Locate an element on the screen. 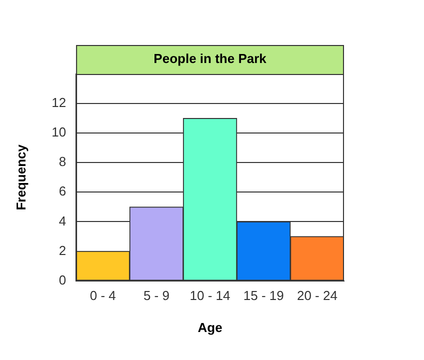 The width and height of the screenshot is (424, 360). y-axis-title: Frequency is located at coordinates (20, 177).